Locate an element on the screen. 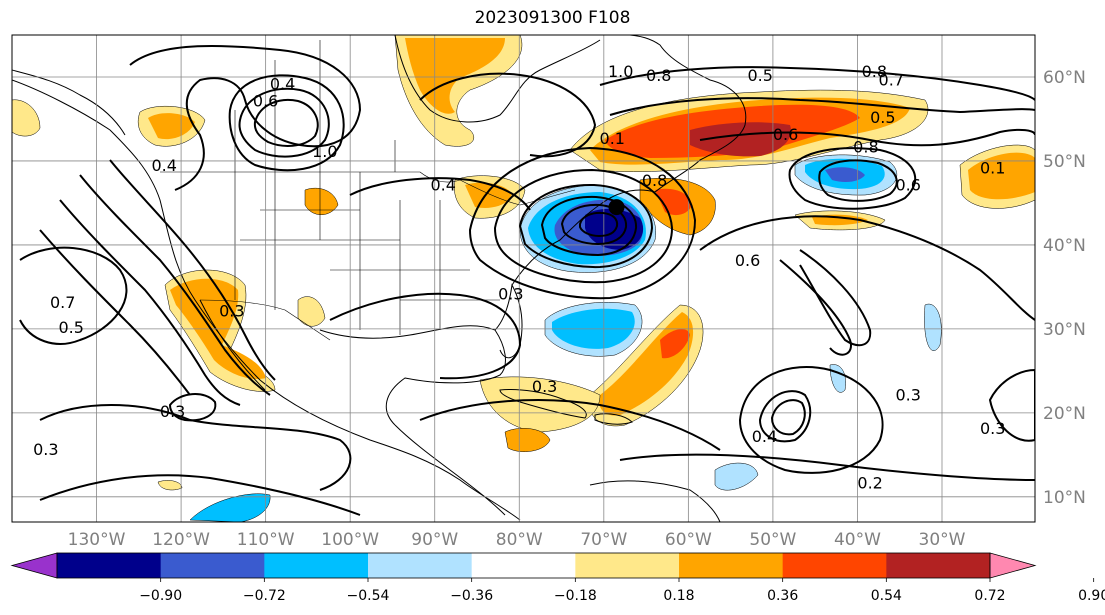 This screenshot has height=615, width=1105. lon-tick-label: 40°W is located at coordinates (857, 540).